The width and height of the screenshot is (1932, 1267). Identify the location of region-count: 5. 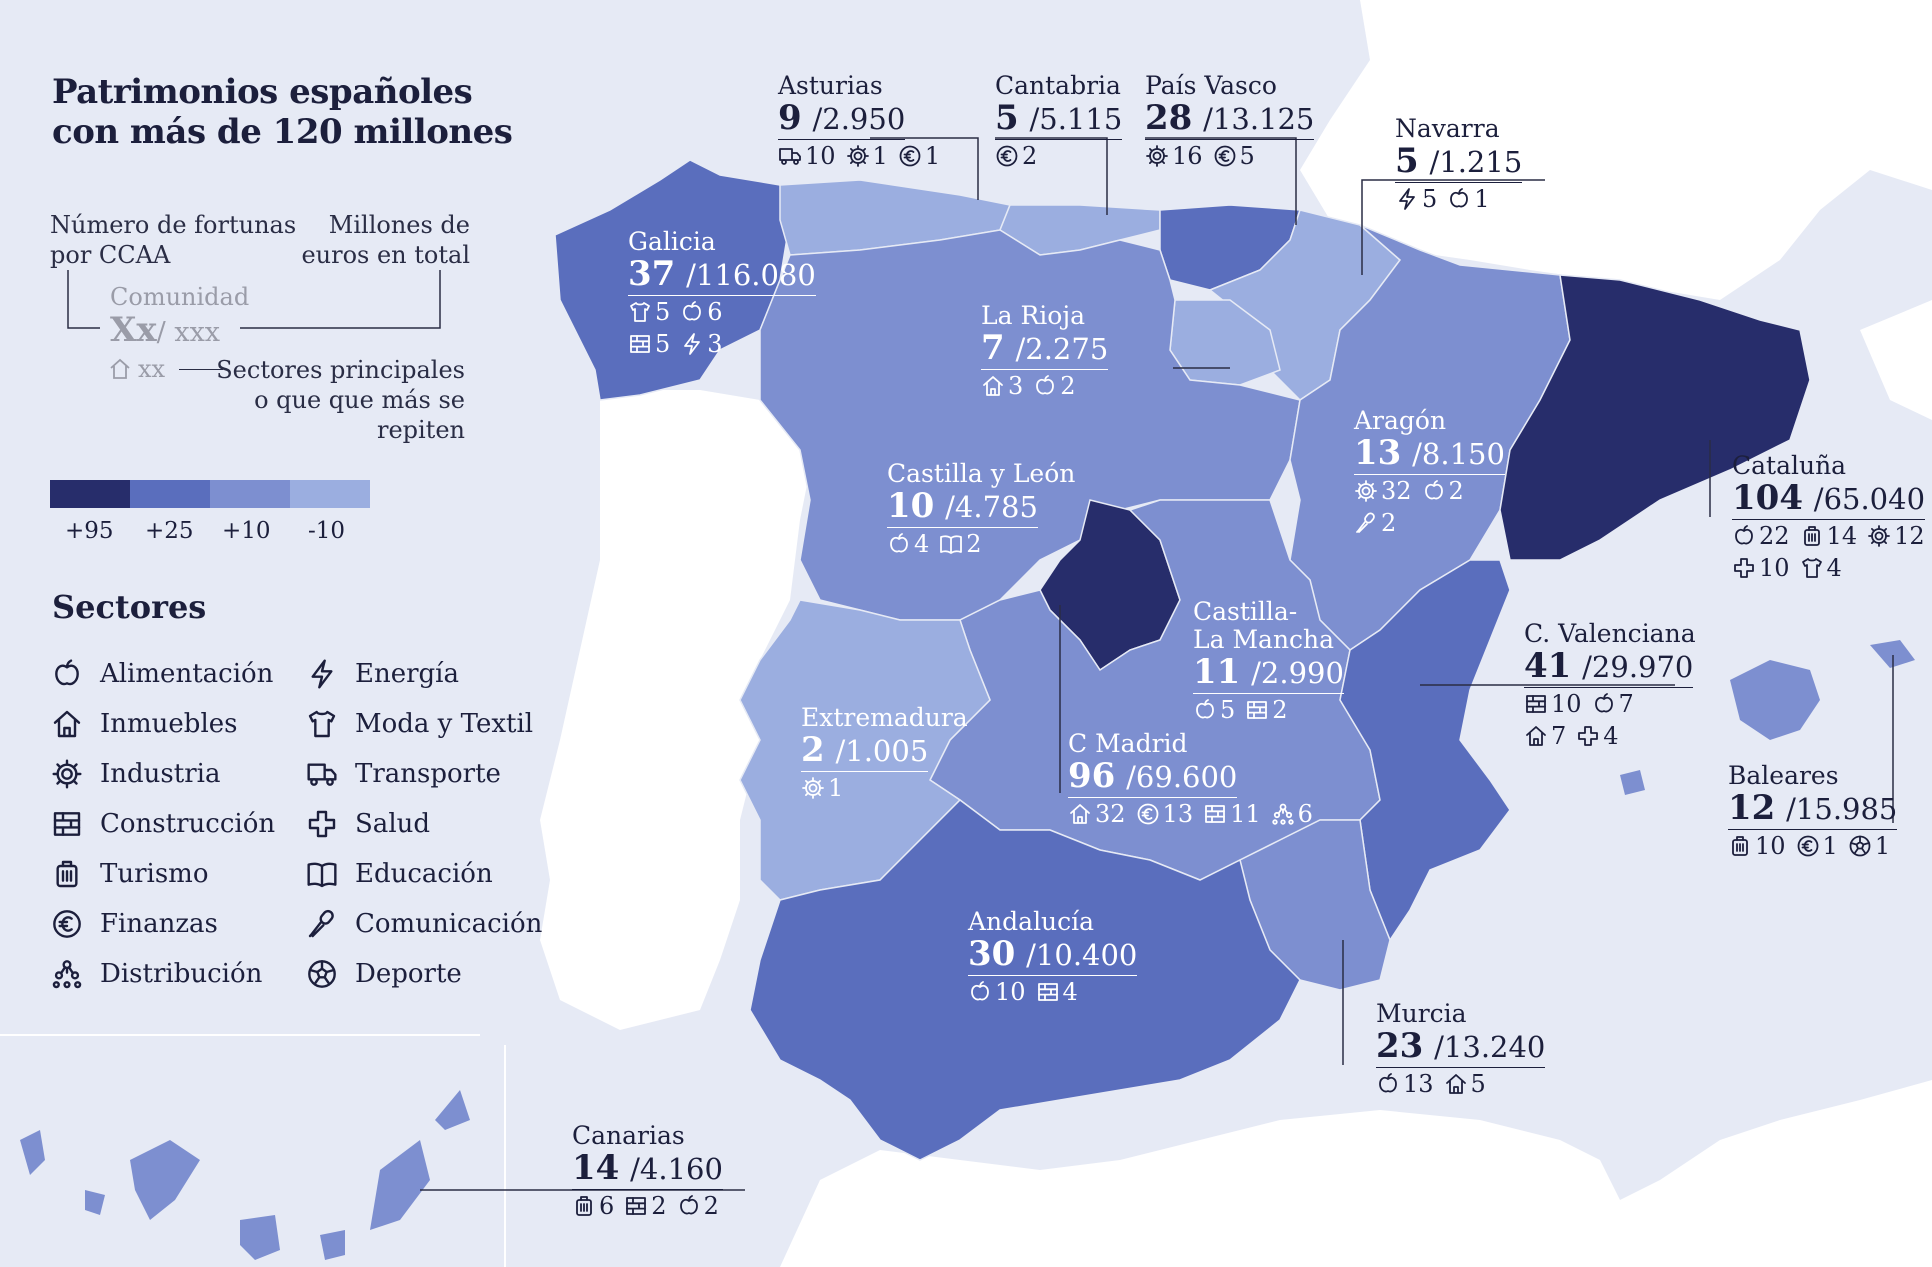
(1007, 118).